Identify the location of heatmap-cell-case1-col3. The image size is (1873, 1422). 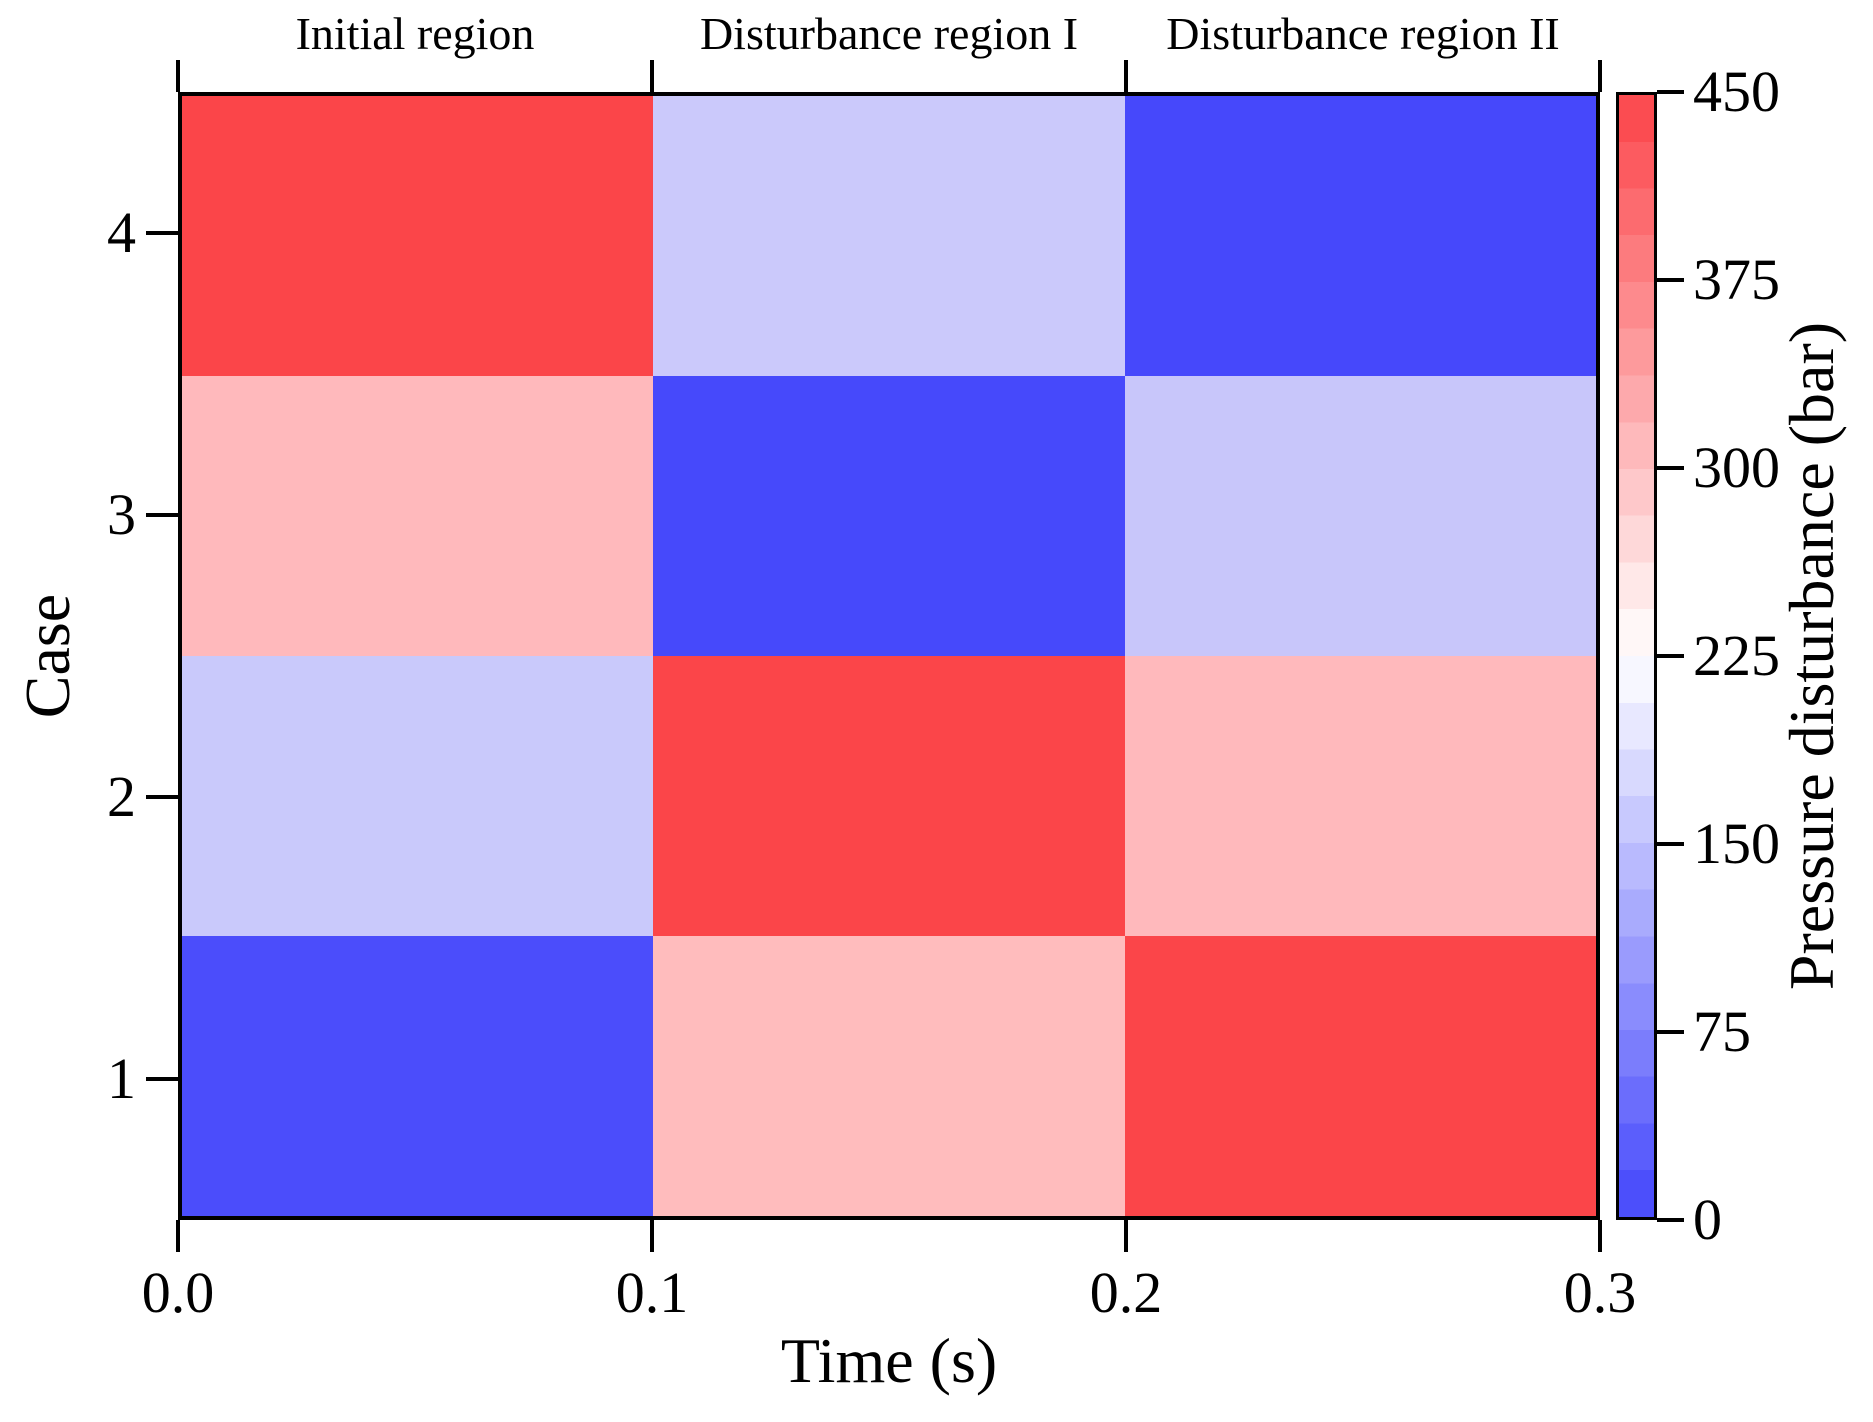
(1360, 1076).